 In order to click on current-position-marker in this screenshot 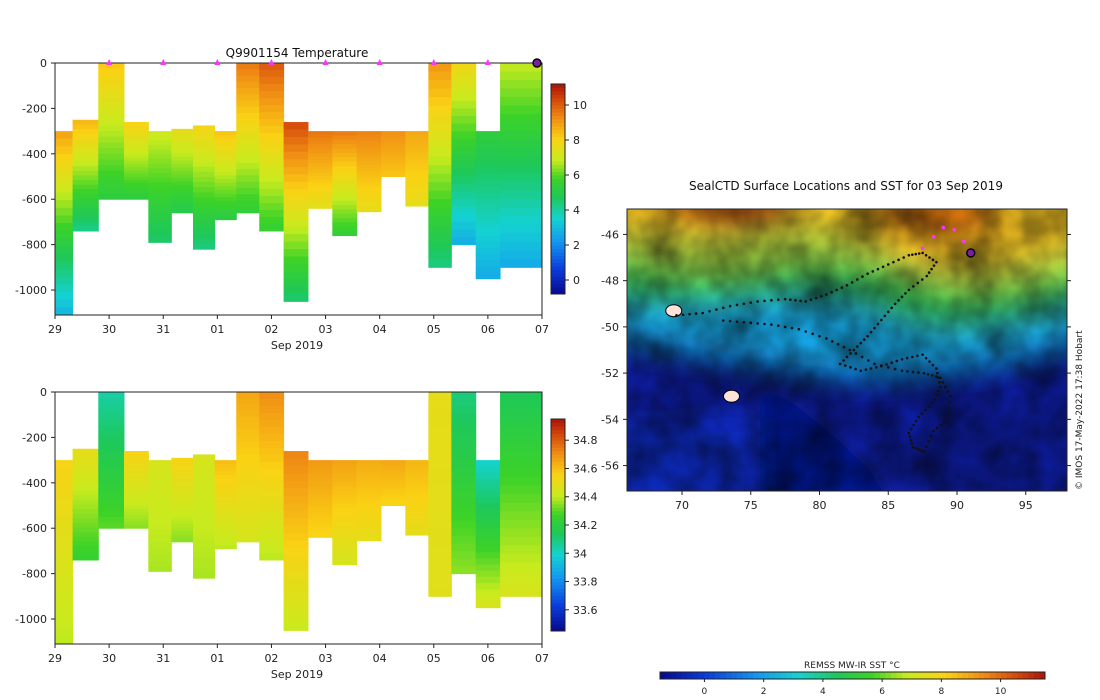, I will do `click(971, 253)`.